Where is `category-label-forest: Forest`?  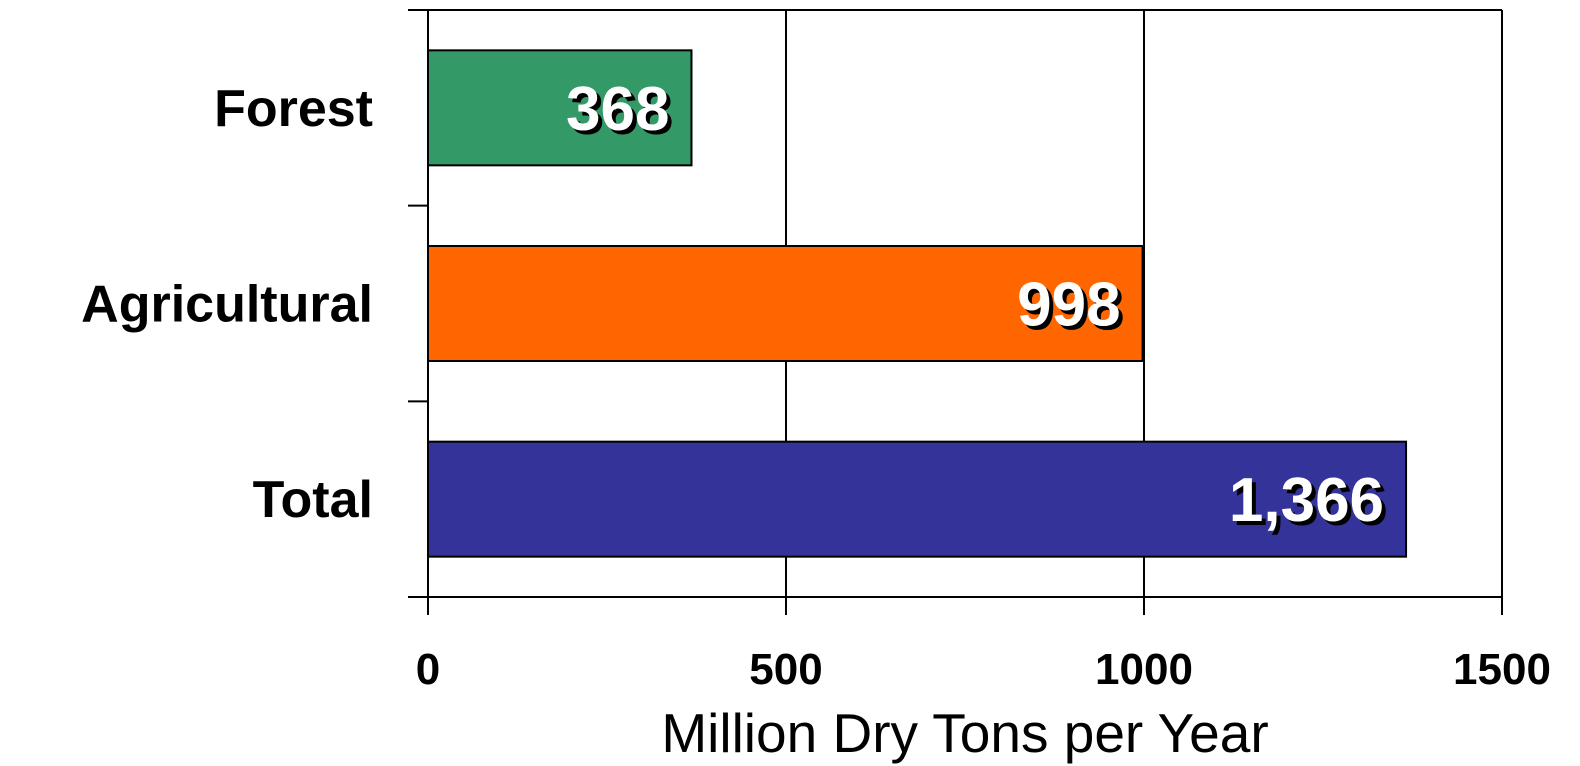
category-label-forest: Forest is located at coordinates (293, 109).